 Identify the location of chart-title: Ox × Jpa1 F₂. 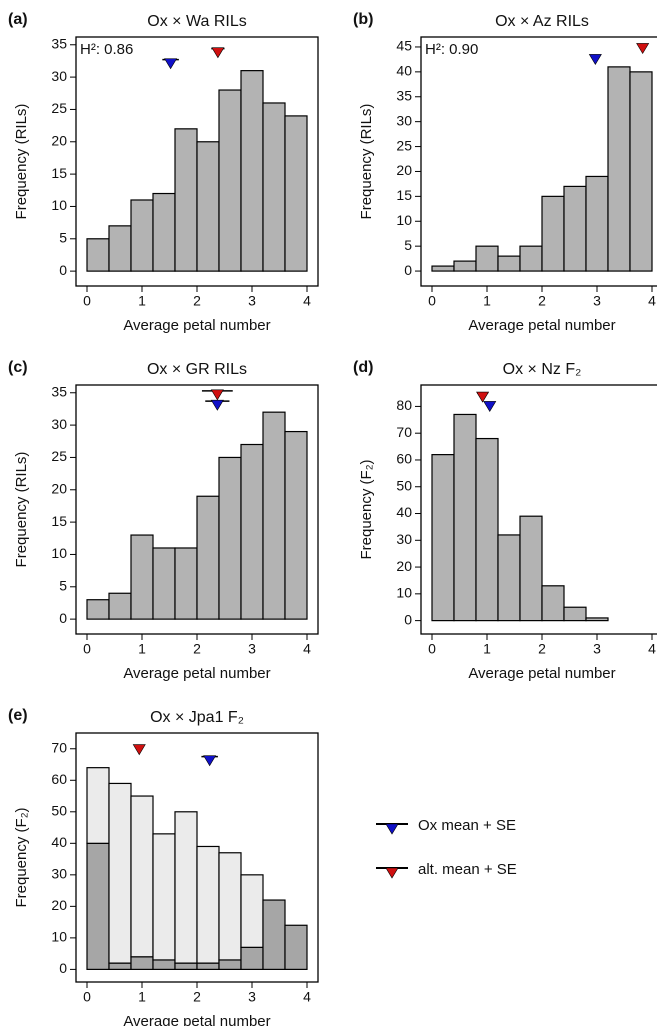
(197, 717).